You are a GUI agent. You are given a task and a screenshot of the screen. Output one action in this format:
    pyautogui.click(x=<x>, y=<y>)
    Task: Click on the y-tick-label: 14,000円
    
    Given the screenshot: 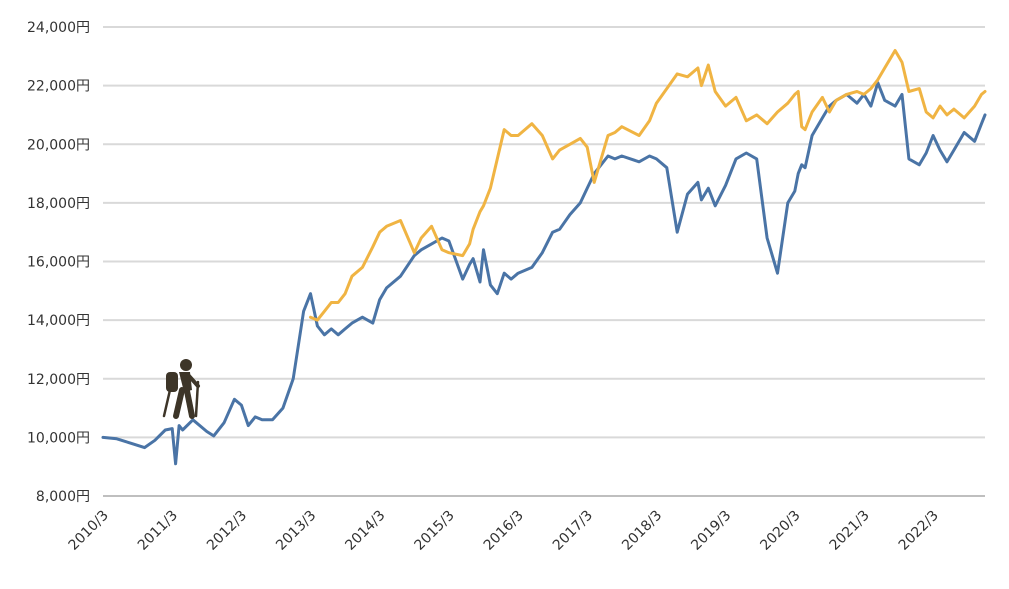 What is the action you would take?
    pyautogui.click(x=58, y=321)
    